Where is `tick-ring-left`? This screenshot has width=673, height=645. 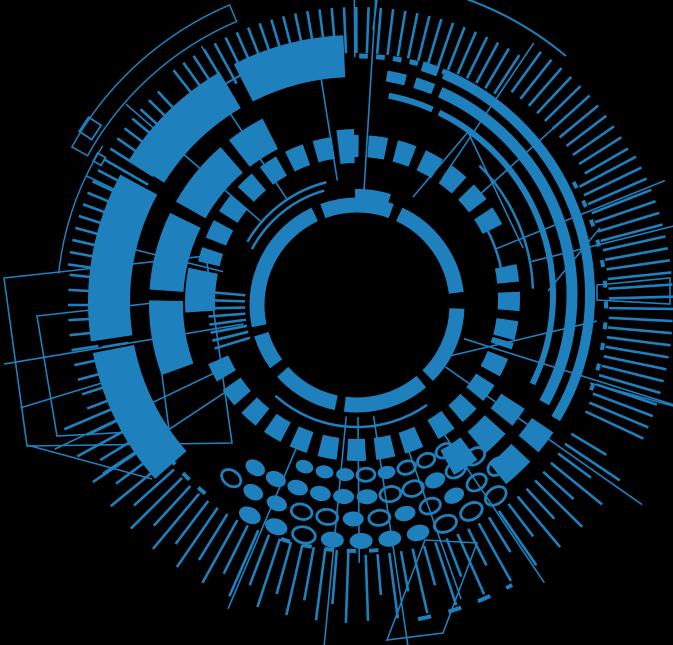
tick-ring-left is located at coordinates (130, 181).